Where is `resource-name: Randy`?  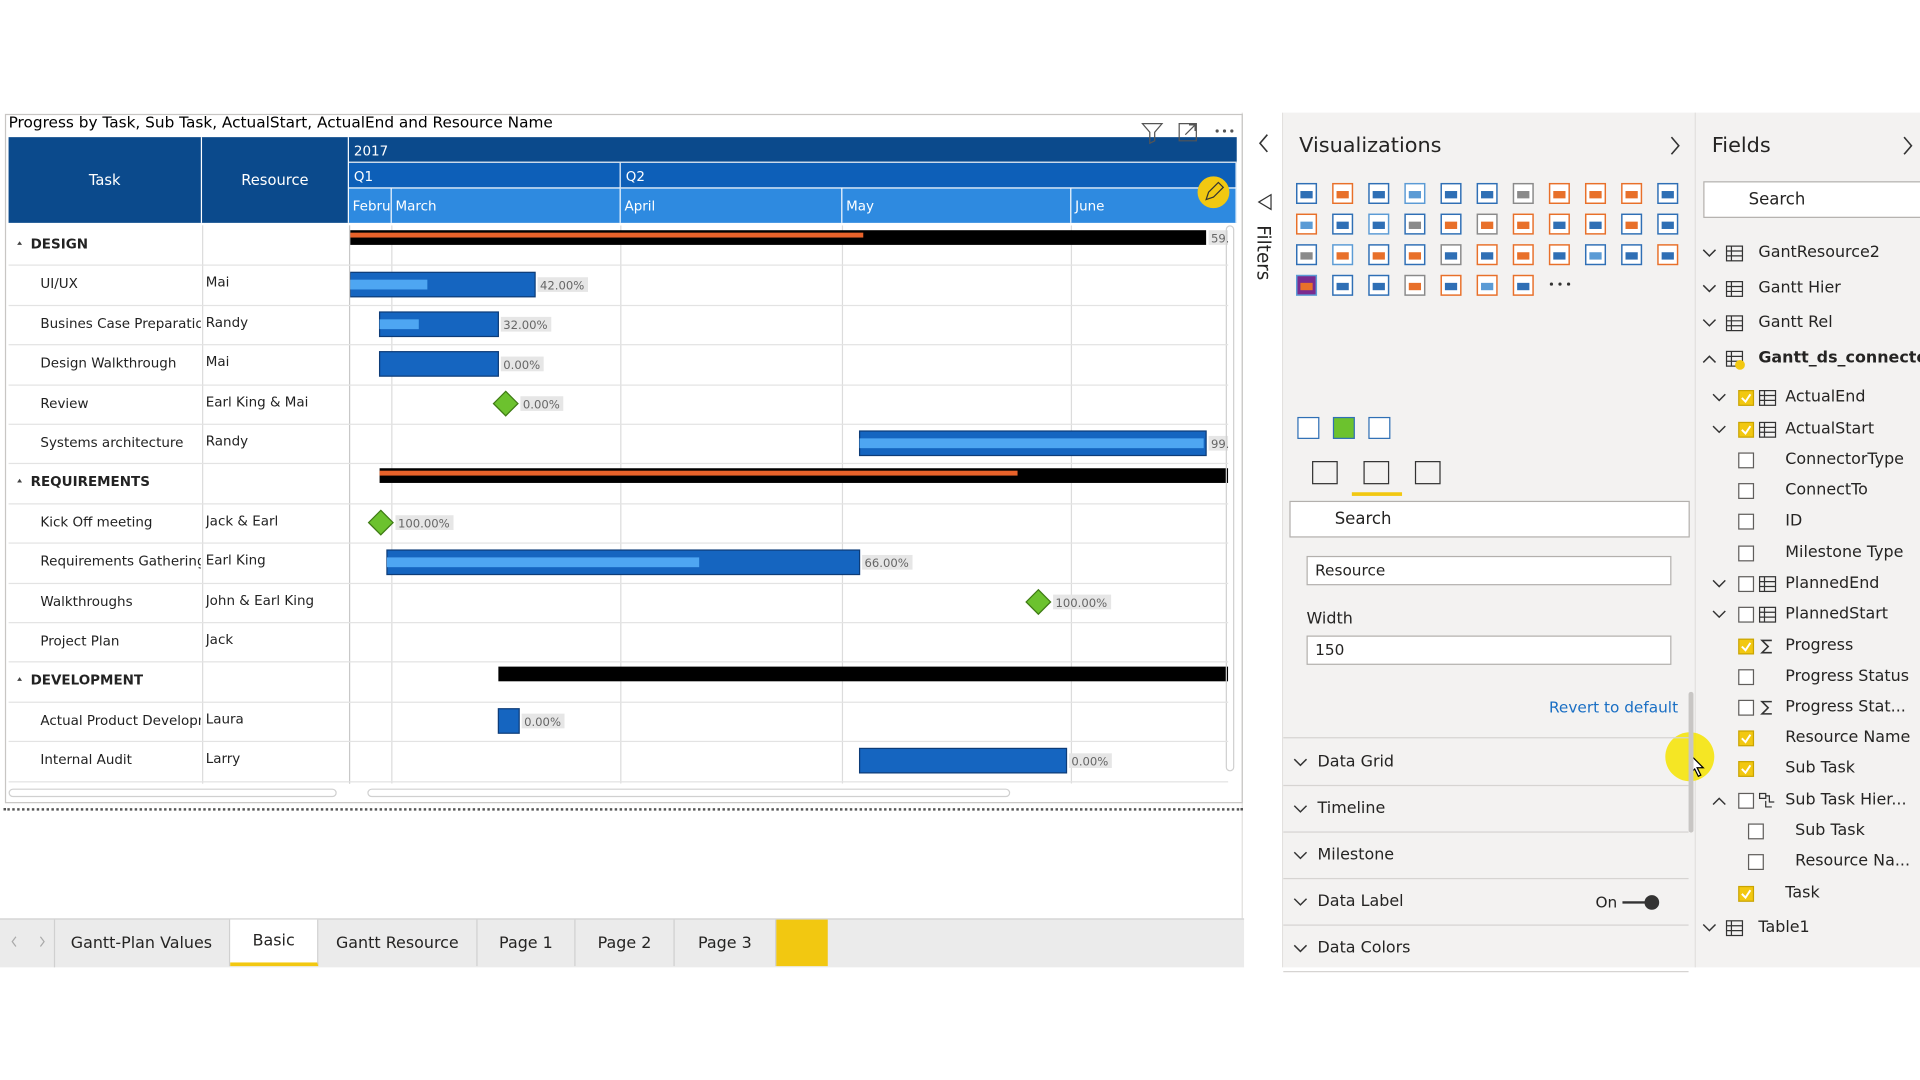 resource-name: Randy is located at coordinates (227, 441).